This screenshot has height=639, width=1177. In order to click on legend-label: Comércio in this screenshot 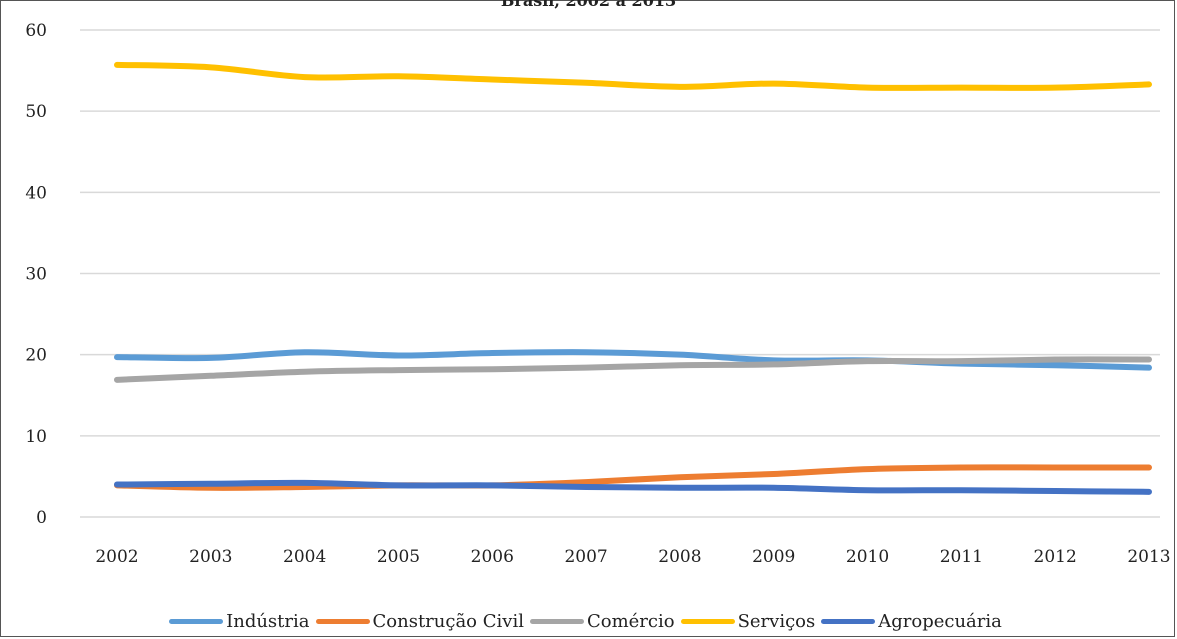, I will do `click(630, 621)`.